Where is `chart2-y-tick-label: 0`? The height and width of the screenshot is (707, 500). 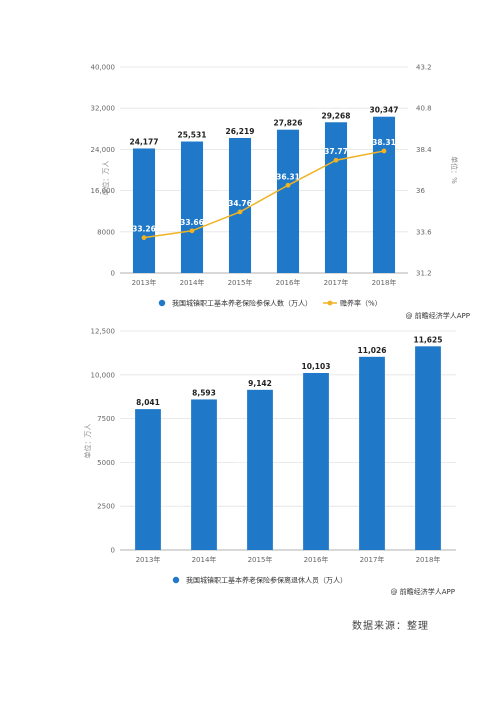 chart2-y-tick-label: 0 is located at coordinates (113, 551).